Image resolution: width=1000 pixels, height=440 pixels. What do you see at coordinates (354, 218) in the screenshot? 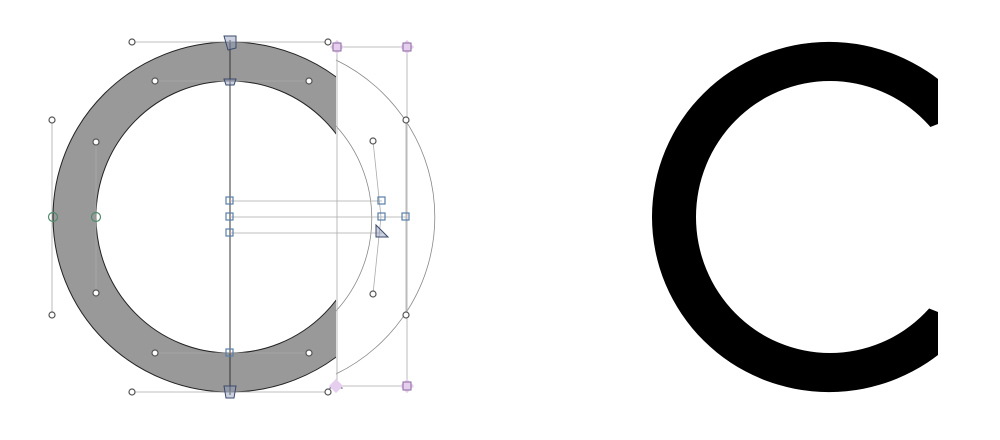
I see `inner-contour-guide` at bounding box center [354, 218].